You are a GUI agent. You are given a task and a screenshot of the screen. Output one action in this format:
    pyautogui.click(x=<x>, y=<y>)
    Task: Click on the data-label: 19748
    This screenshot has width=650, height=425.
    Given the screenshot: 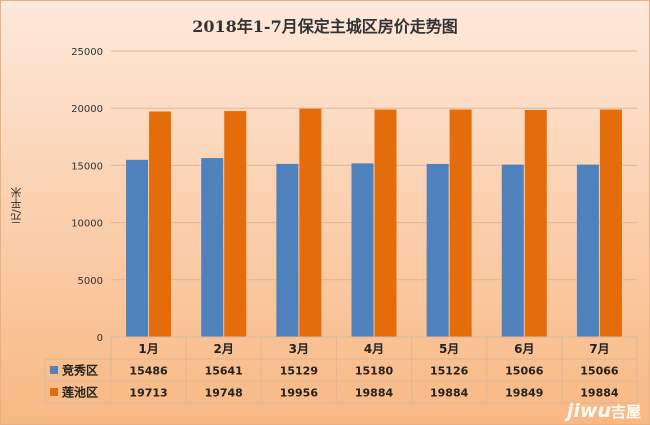 What is the action you would take?
    pyautogui.click(x=224, y=393)
    